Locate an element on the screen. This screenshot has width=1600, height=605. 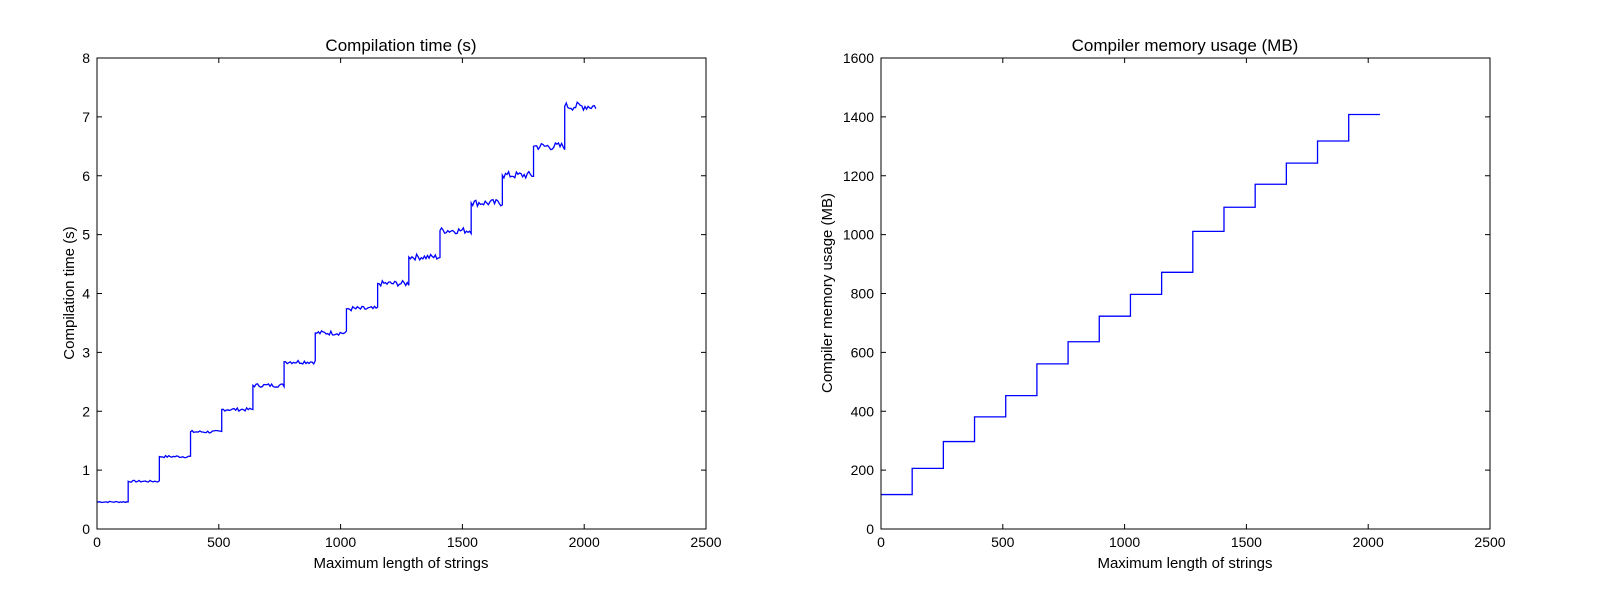
y-tick-label: 1200 is located at coordinates (858, 176).